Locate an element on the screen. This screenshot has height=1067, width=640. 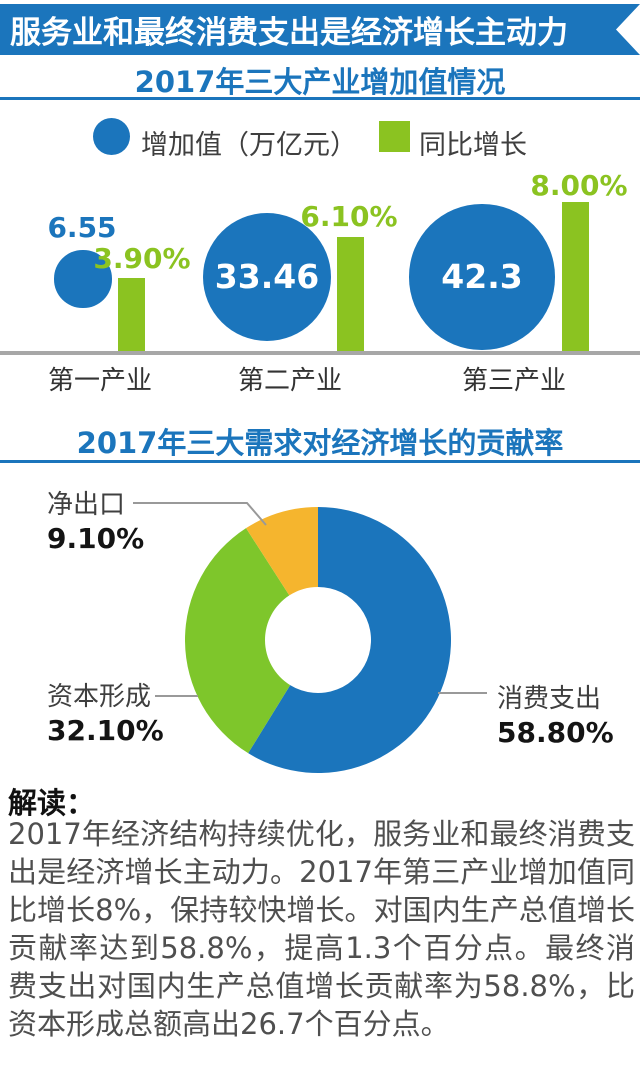
slice-label-consumption: 消费支出 is located at coordinates (549, 699).